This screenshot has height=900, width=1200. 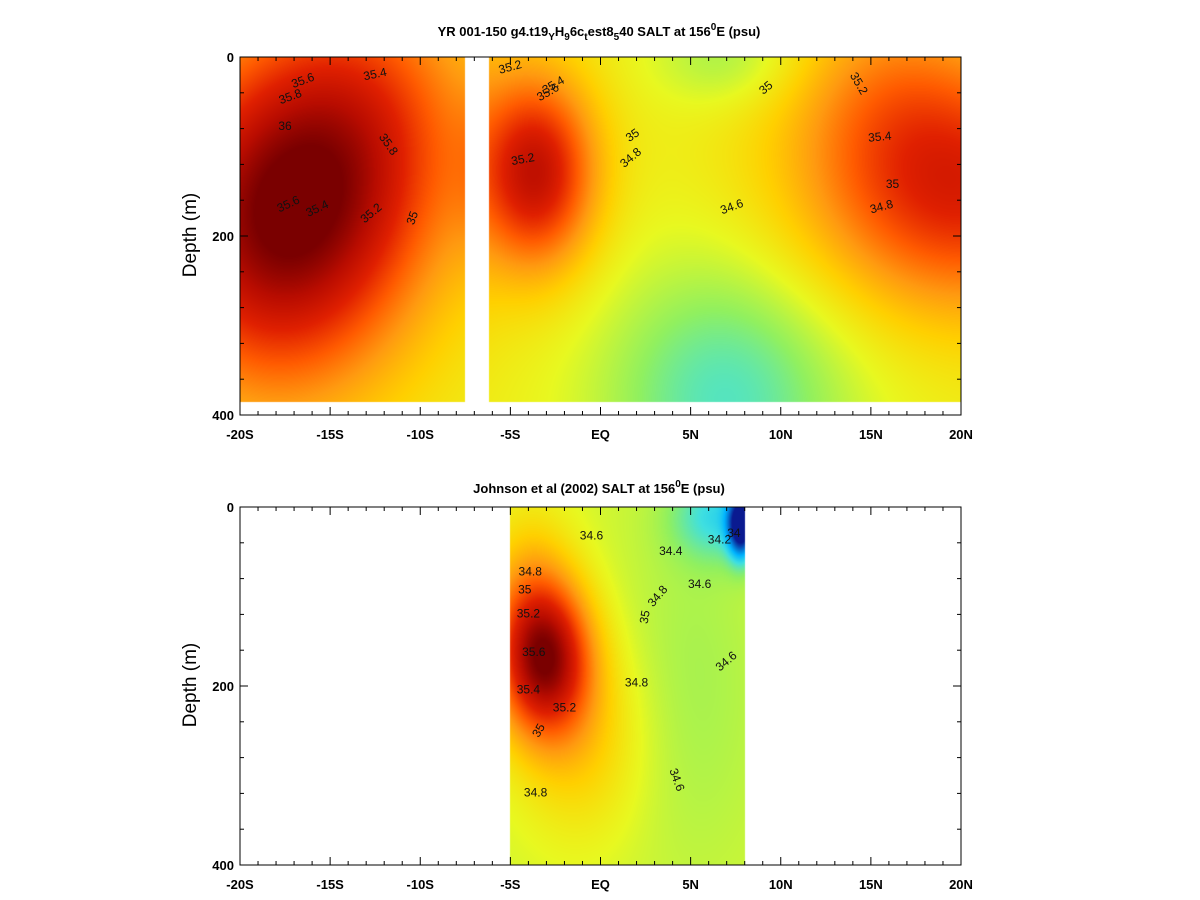 I want to click on bottom-y-axis-label: Depth (m), so click(x=190, y=685).